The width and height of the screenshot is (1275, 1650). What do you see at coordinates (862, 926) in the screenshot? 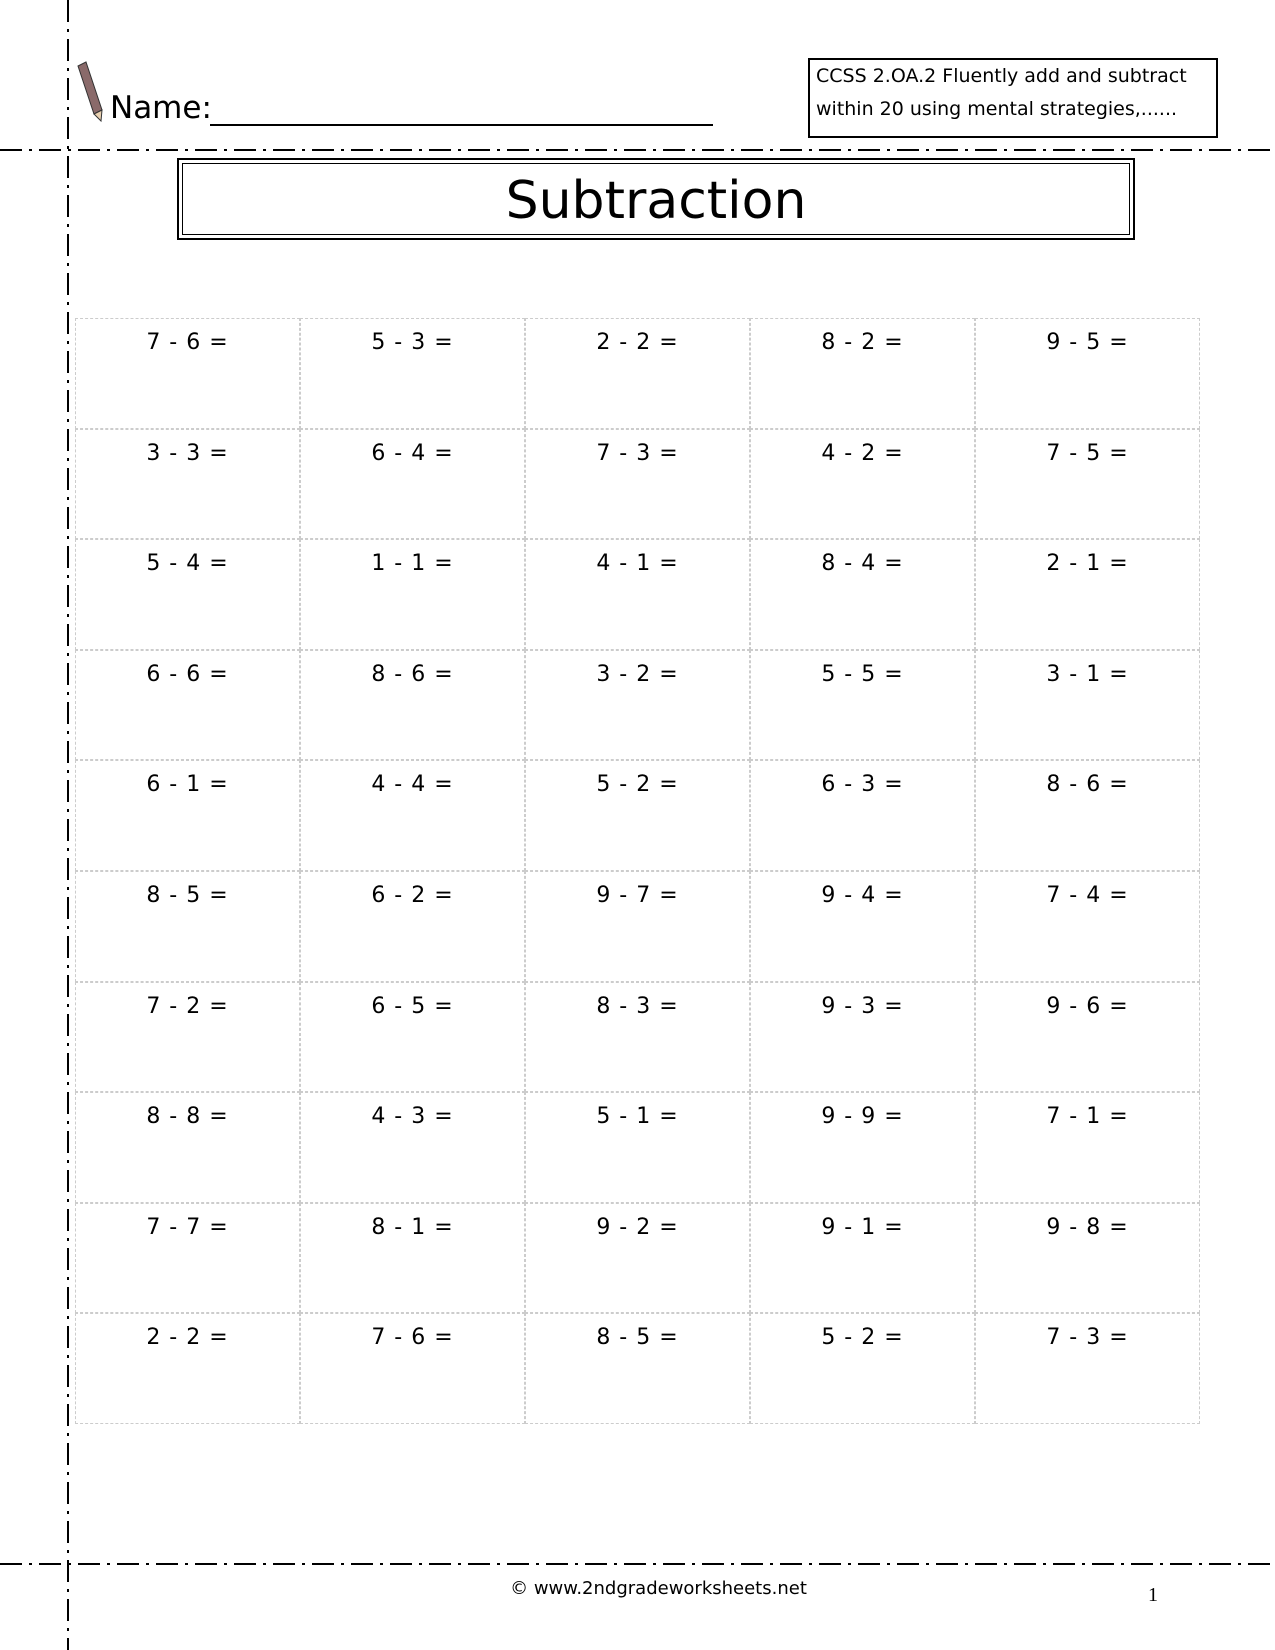
I see `problem-cell: 9 - 4 =` at bounding box center [862, 926].